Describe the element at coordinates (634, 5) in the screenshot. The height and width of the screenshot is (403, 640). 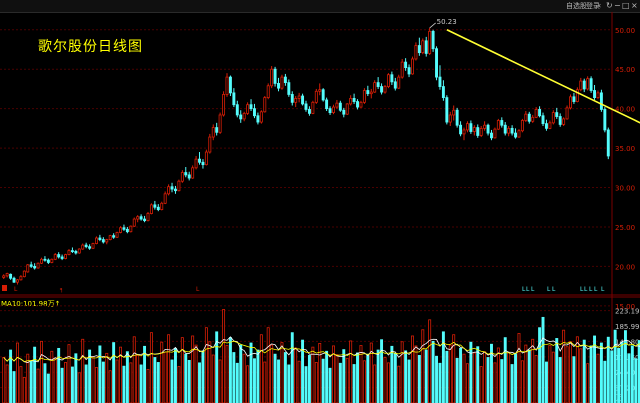
I see `close-icon: ×` at that location.